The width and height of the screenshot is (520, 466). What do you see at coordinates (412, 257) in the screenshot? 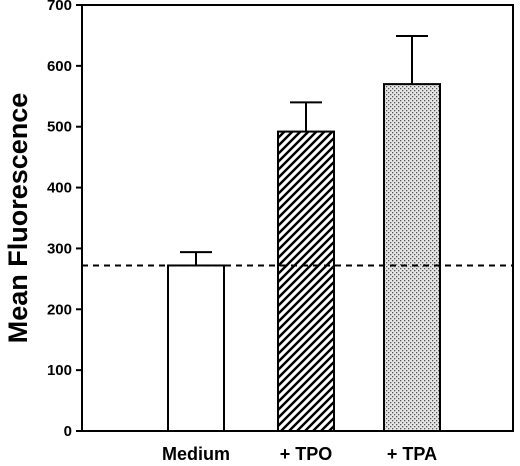
I see `bar-tpa` at bounding box center [412, 257].